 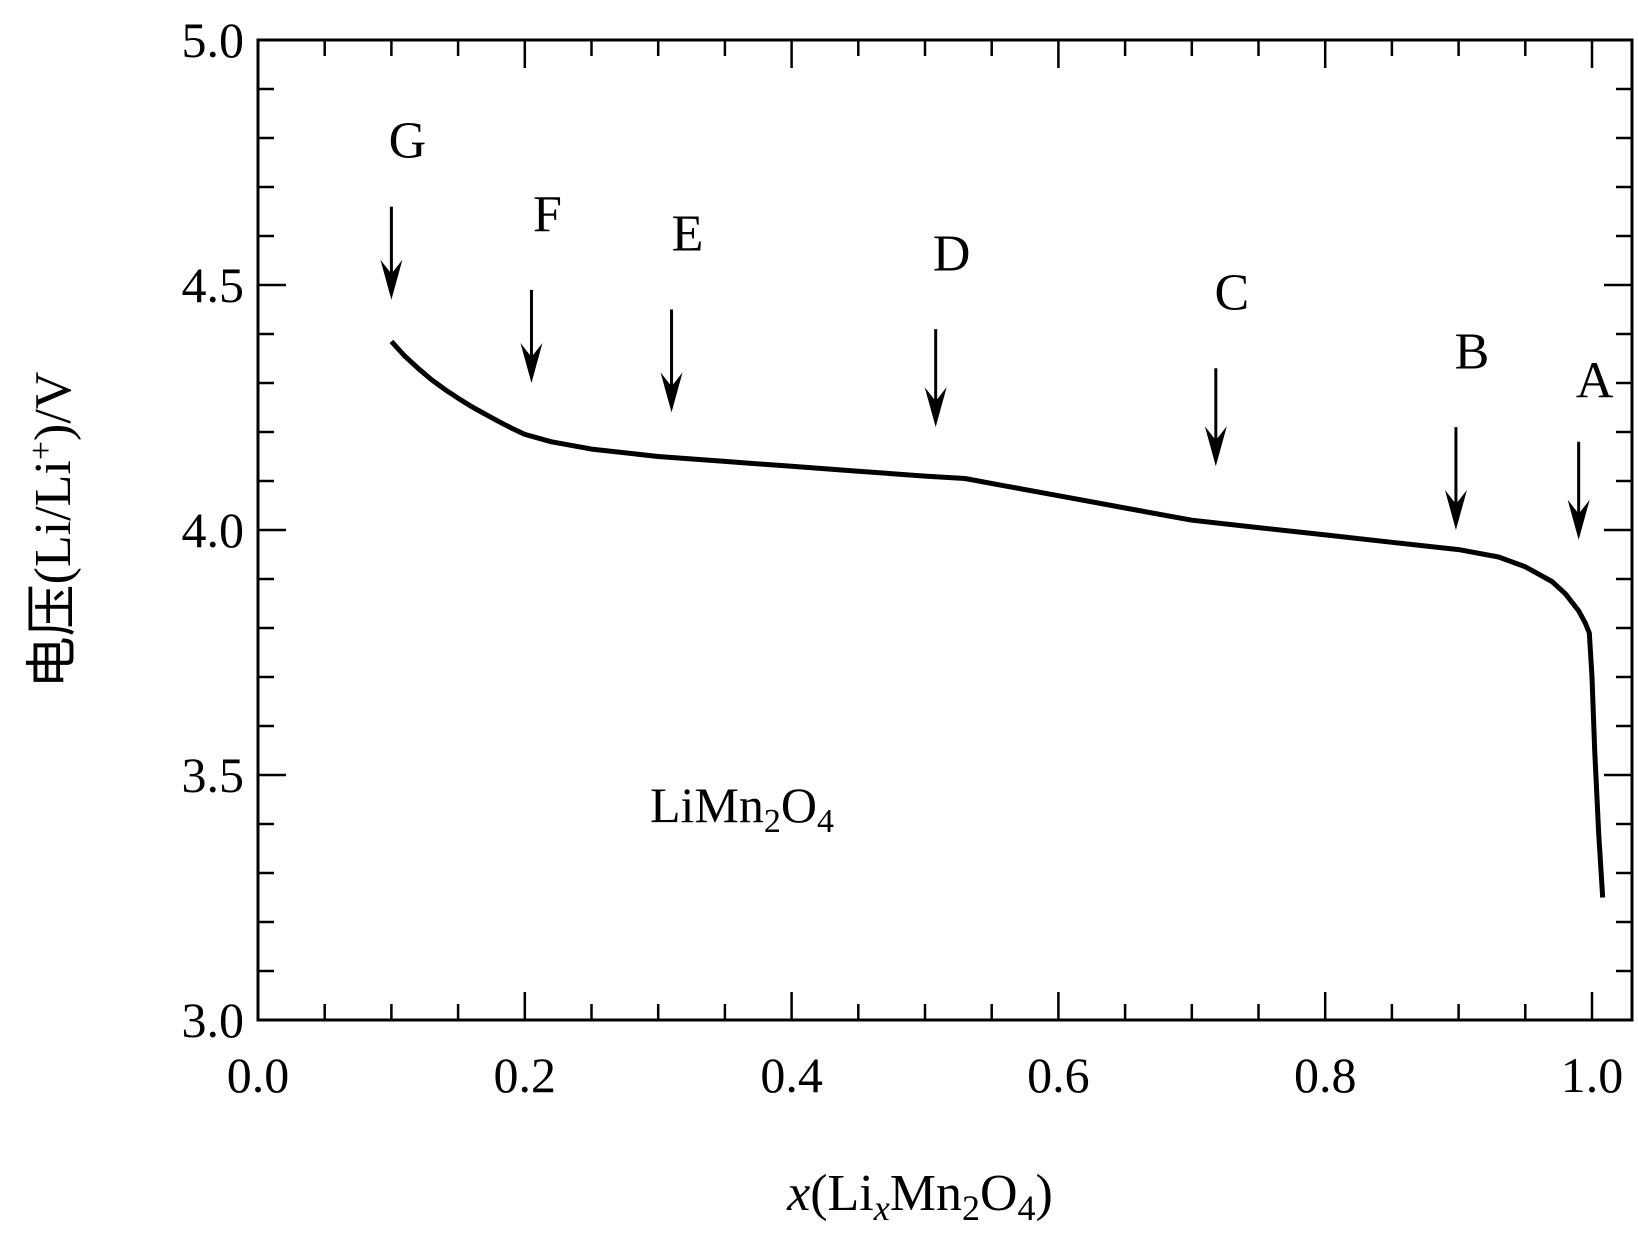 What do you see at coordinates (919, 1196) in the screenshot?
I see `x-axis-title: x(LixMn2O4)` at bounding box center [919, 1196].